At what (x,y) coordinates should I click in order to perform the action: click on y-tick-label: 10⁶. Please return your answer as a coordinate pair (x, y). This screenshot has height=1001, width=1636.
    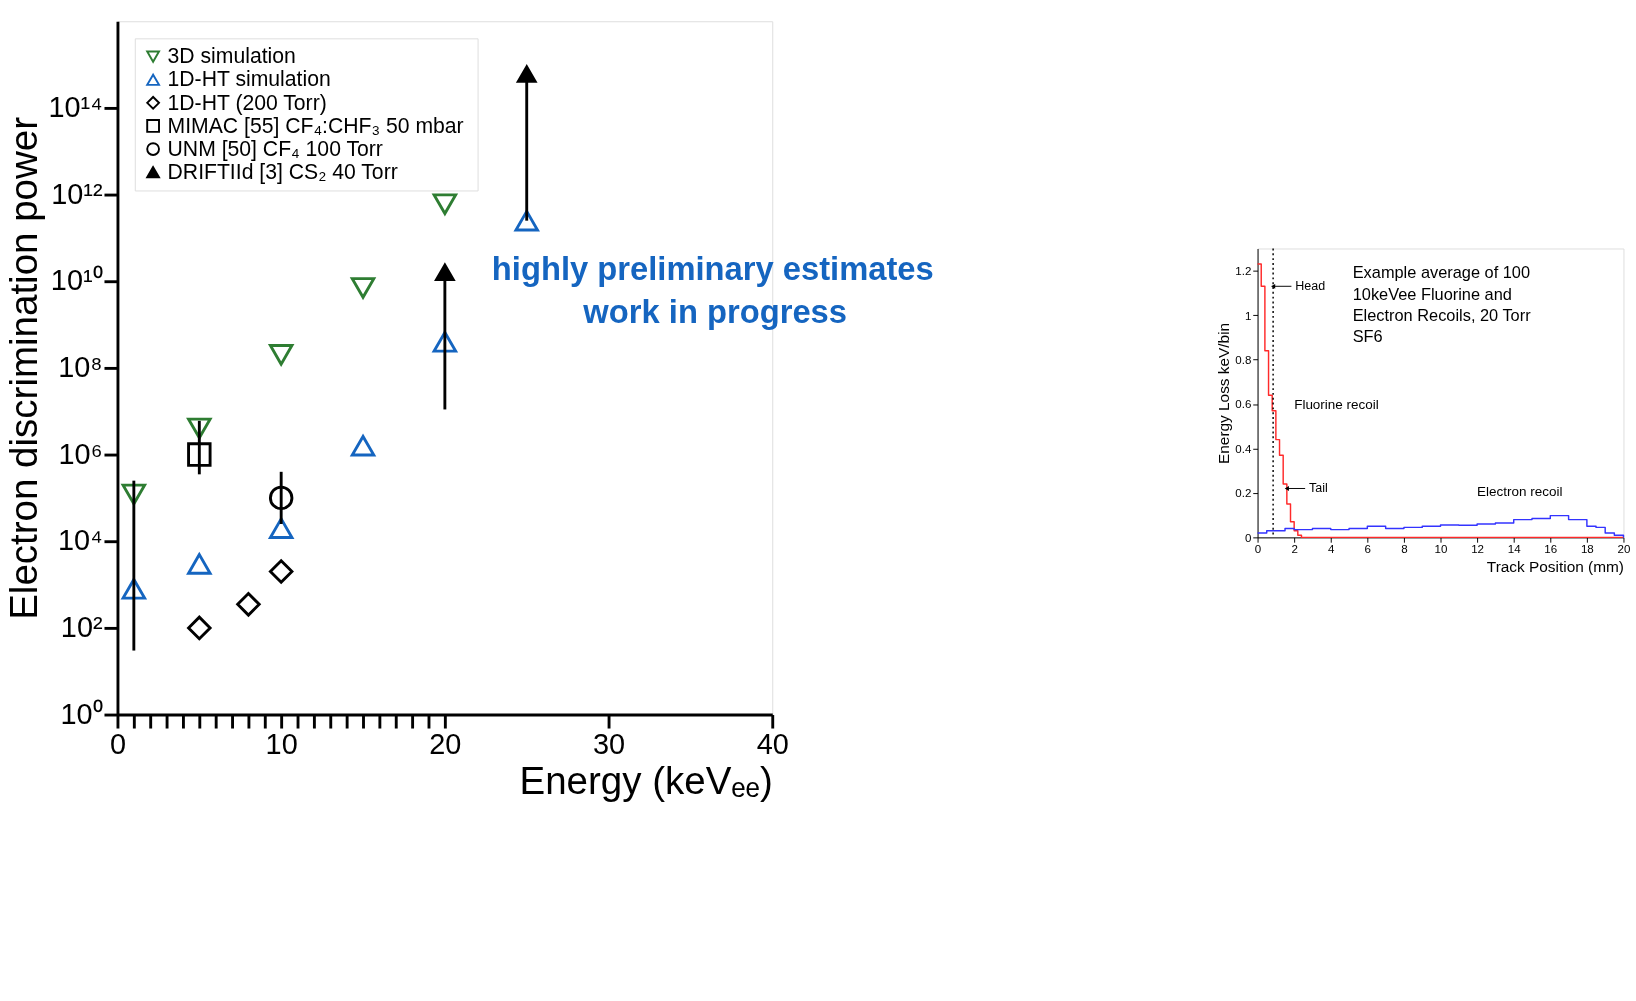
    Looking at the image, I should click on (80, 453).